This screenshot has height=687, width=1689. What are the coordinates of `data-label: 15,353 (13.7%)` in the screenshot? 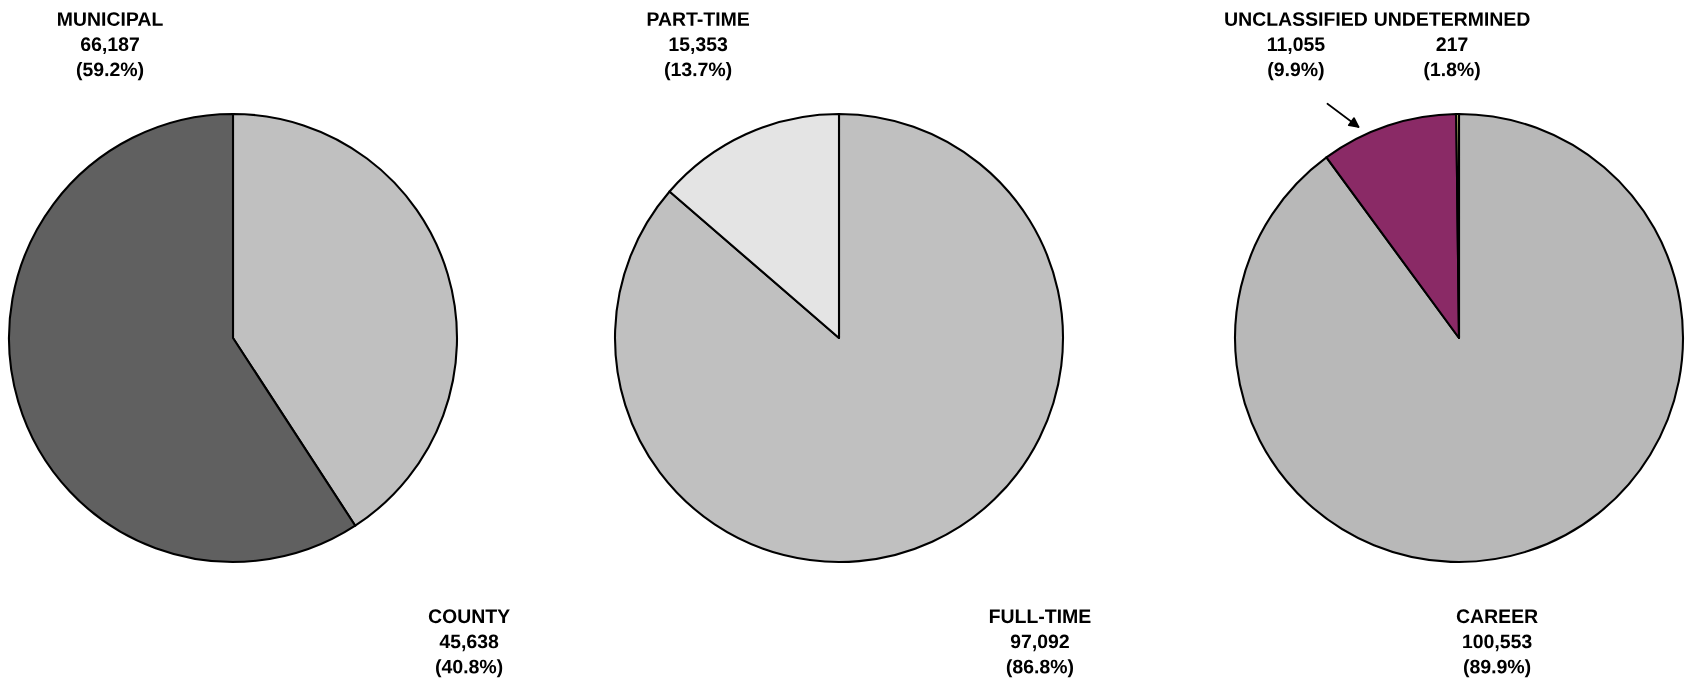 It's located at (698, 59).